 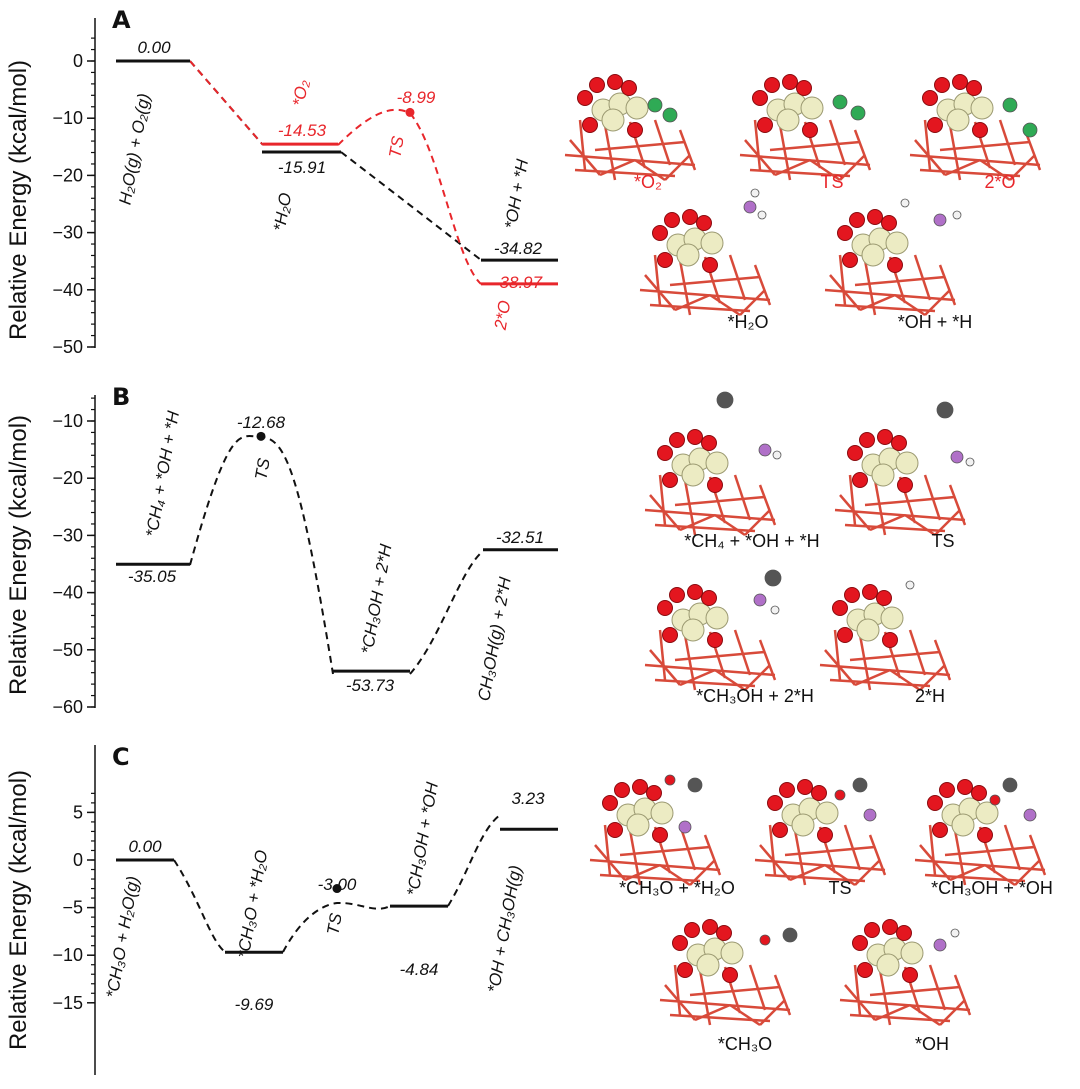 I want to click on structure-label: 2*O, so click(x=999, y=182).